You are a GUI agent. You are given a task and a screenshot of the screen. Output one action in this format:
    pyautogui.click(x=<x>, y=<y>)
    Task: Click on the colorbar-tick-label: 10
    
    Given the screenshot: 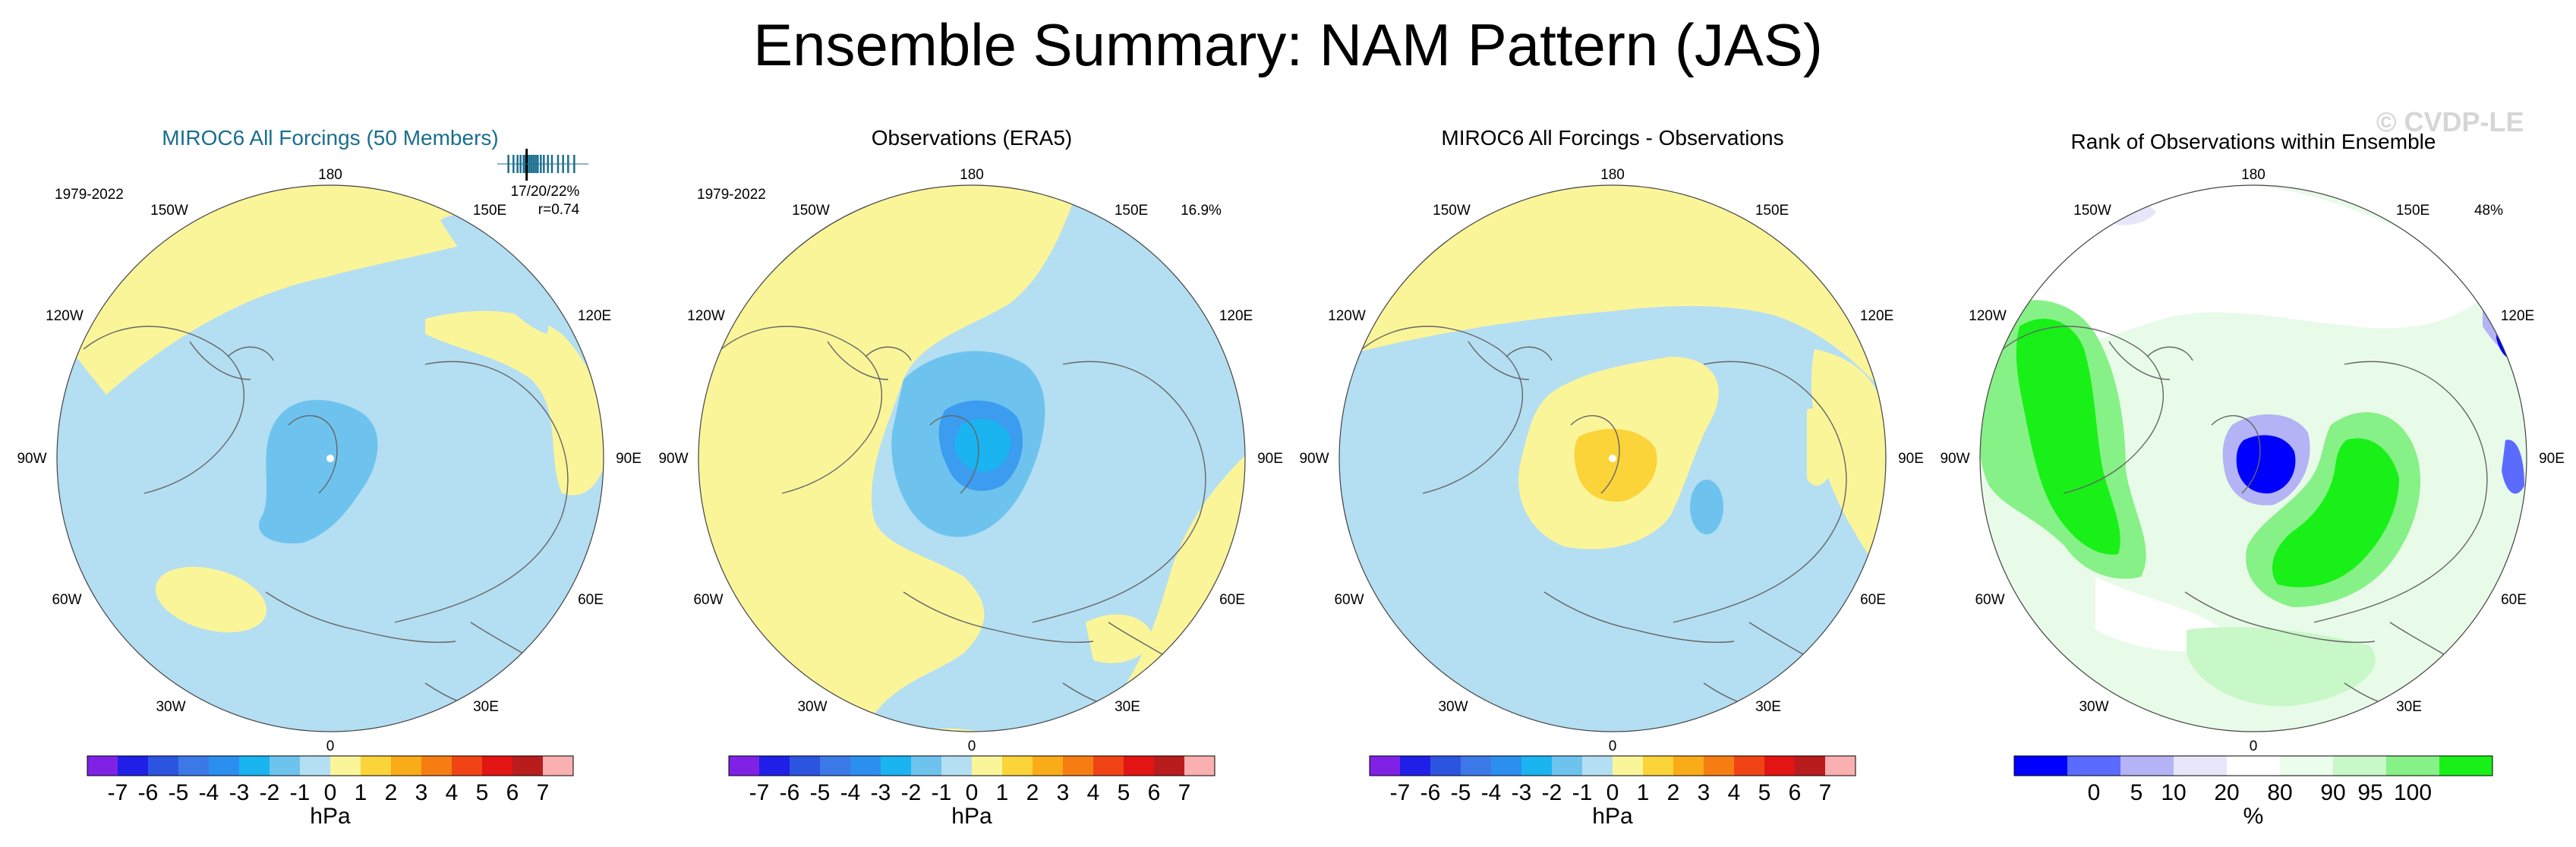 What is the action you would take?
    pyautogui.click(x=2173, y=792)
    